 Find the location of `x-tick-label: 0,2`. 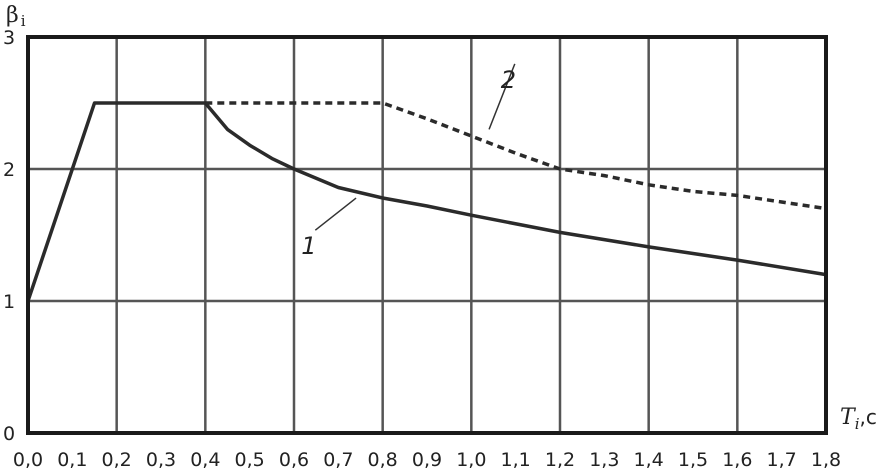

x-tick-label: 0,2 is located at coordinates (117, 459).